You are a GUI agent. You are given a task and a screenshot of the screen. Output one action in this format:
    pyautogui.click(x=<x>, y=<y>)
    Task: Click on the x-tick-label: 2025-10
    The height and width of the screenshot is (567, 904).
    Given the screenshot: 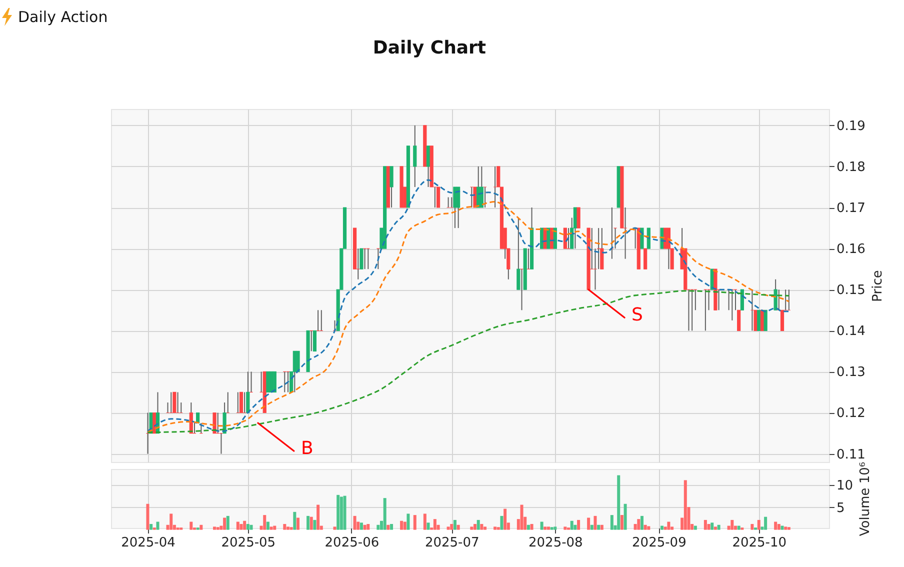 What is the action you would take?
    pyautogui.click(x=759, y=543)
    